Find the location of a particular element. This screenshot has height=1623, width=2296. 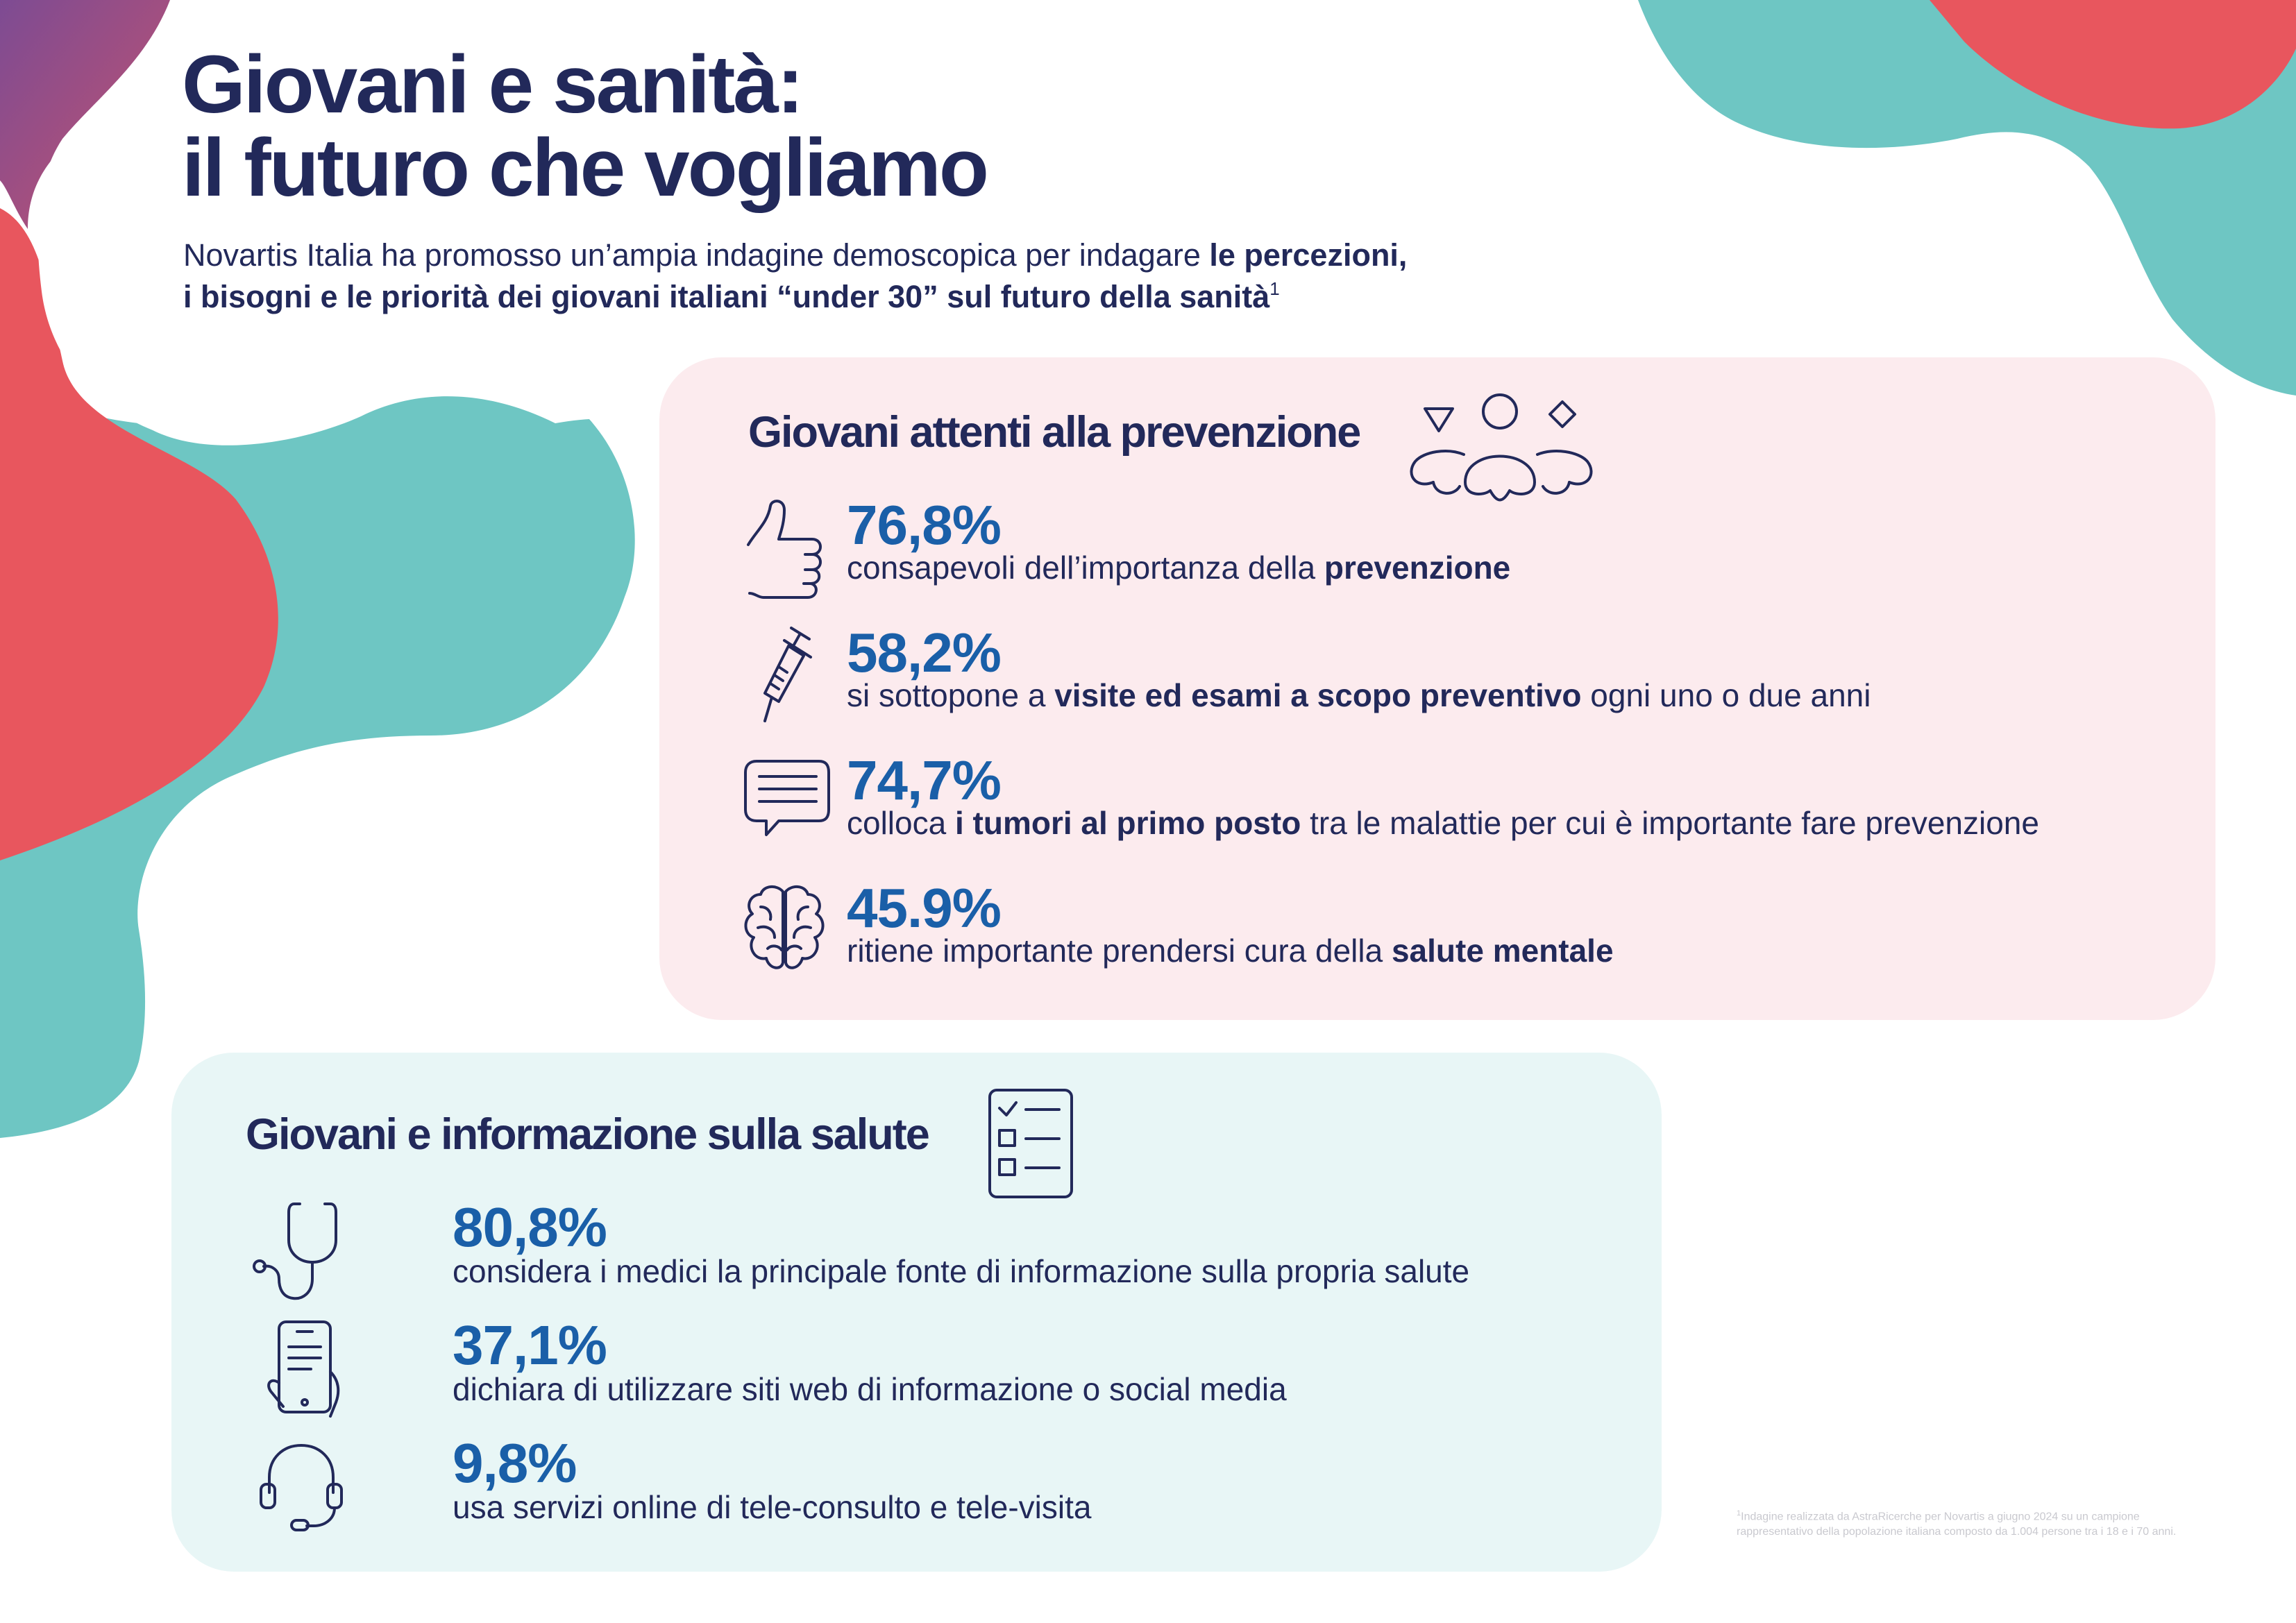

syringe-icon is located at coordinates (788, 674).